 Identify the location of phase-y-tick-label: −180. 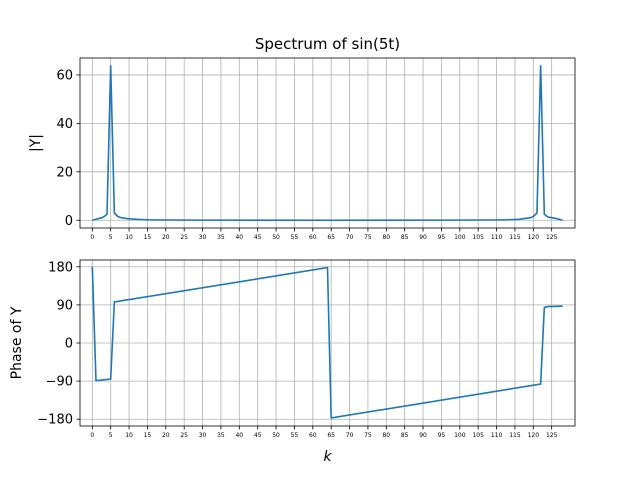
(55, 420).